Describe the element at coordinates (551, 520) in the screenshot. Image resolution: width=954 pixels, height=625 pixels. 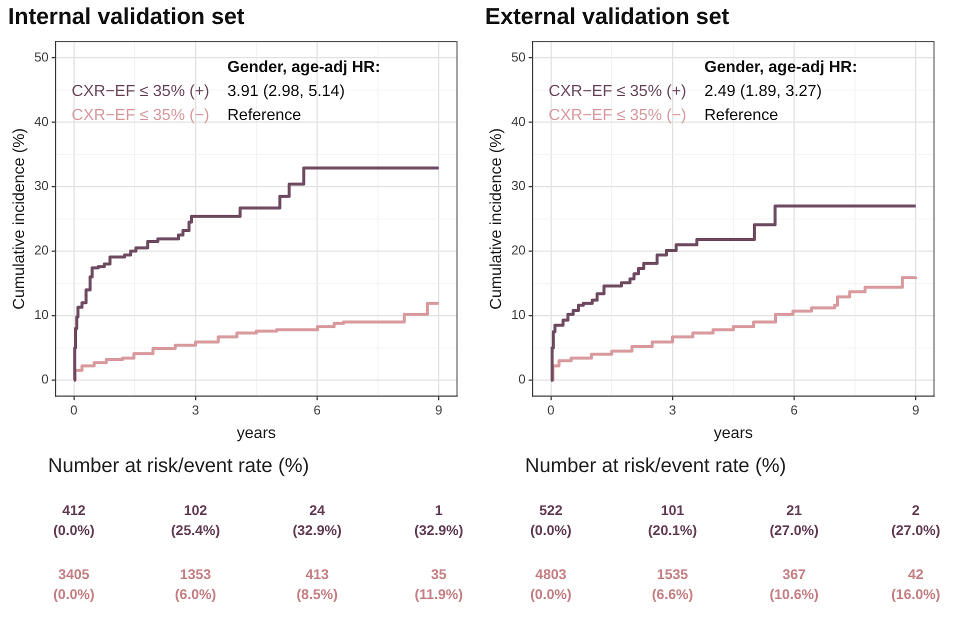
I see `text: 522 (0.0%)` at that location.